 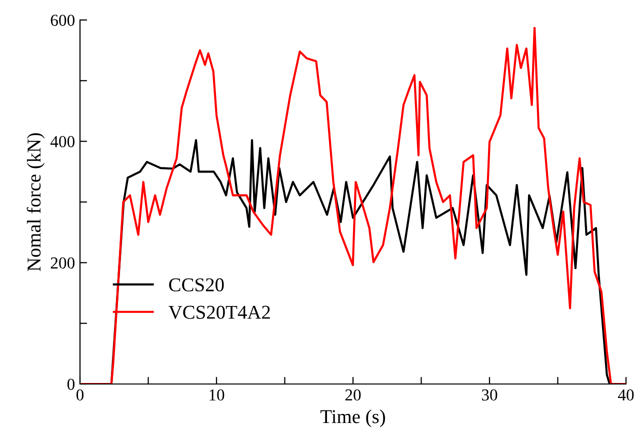 What do you see at coordinates (62, 142) in the screenshot?
I see `y-tick-label: 400` at bounding box center [62, 142].